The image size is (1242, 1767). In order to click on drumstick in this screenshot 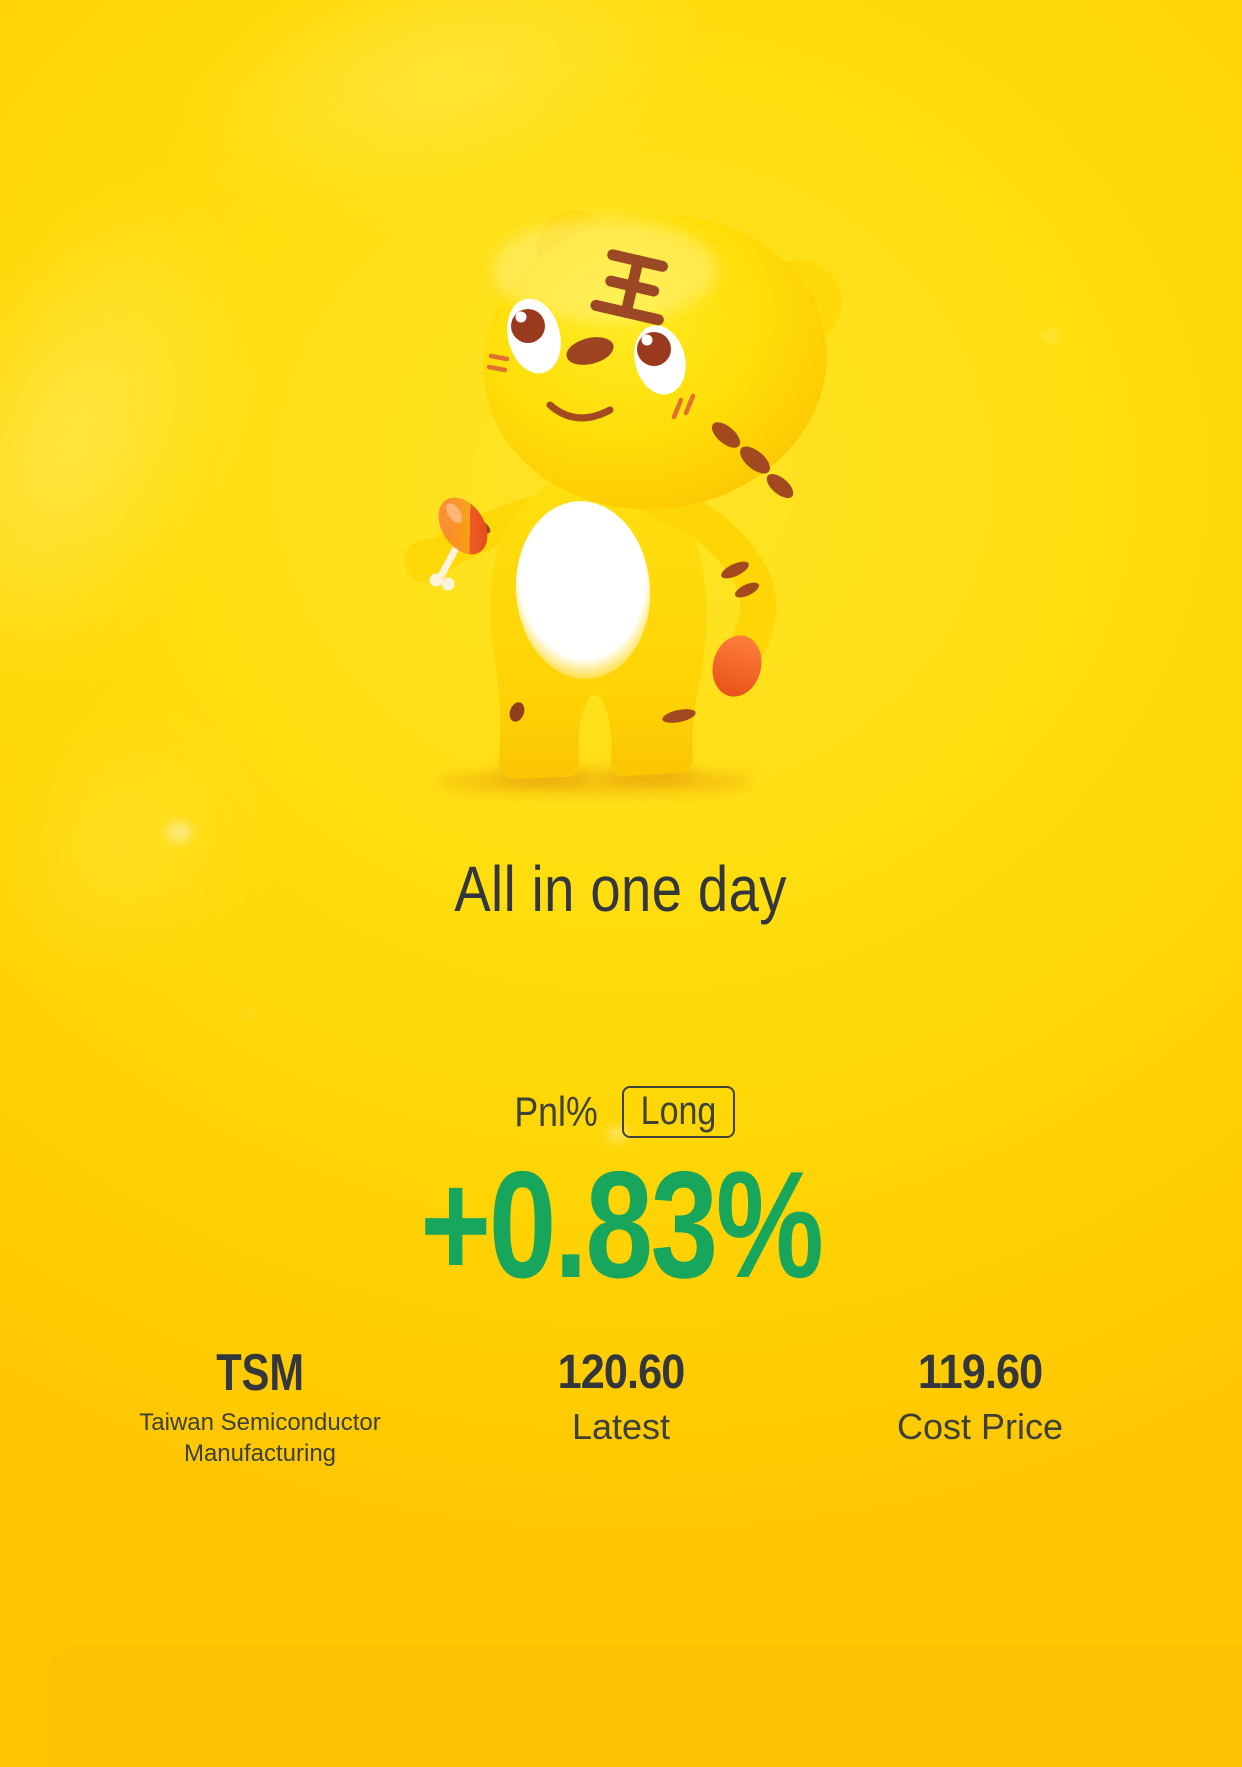, I will do `click(458, 544)`.